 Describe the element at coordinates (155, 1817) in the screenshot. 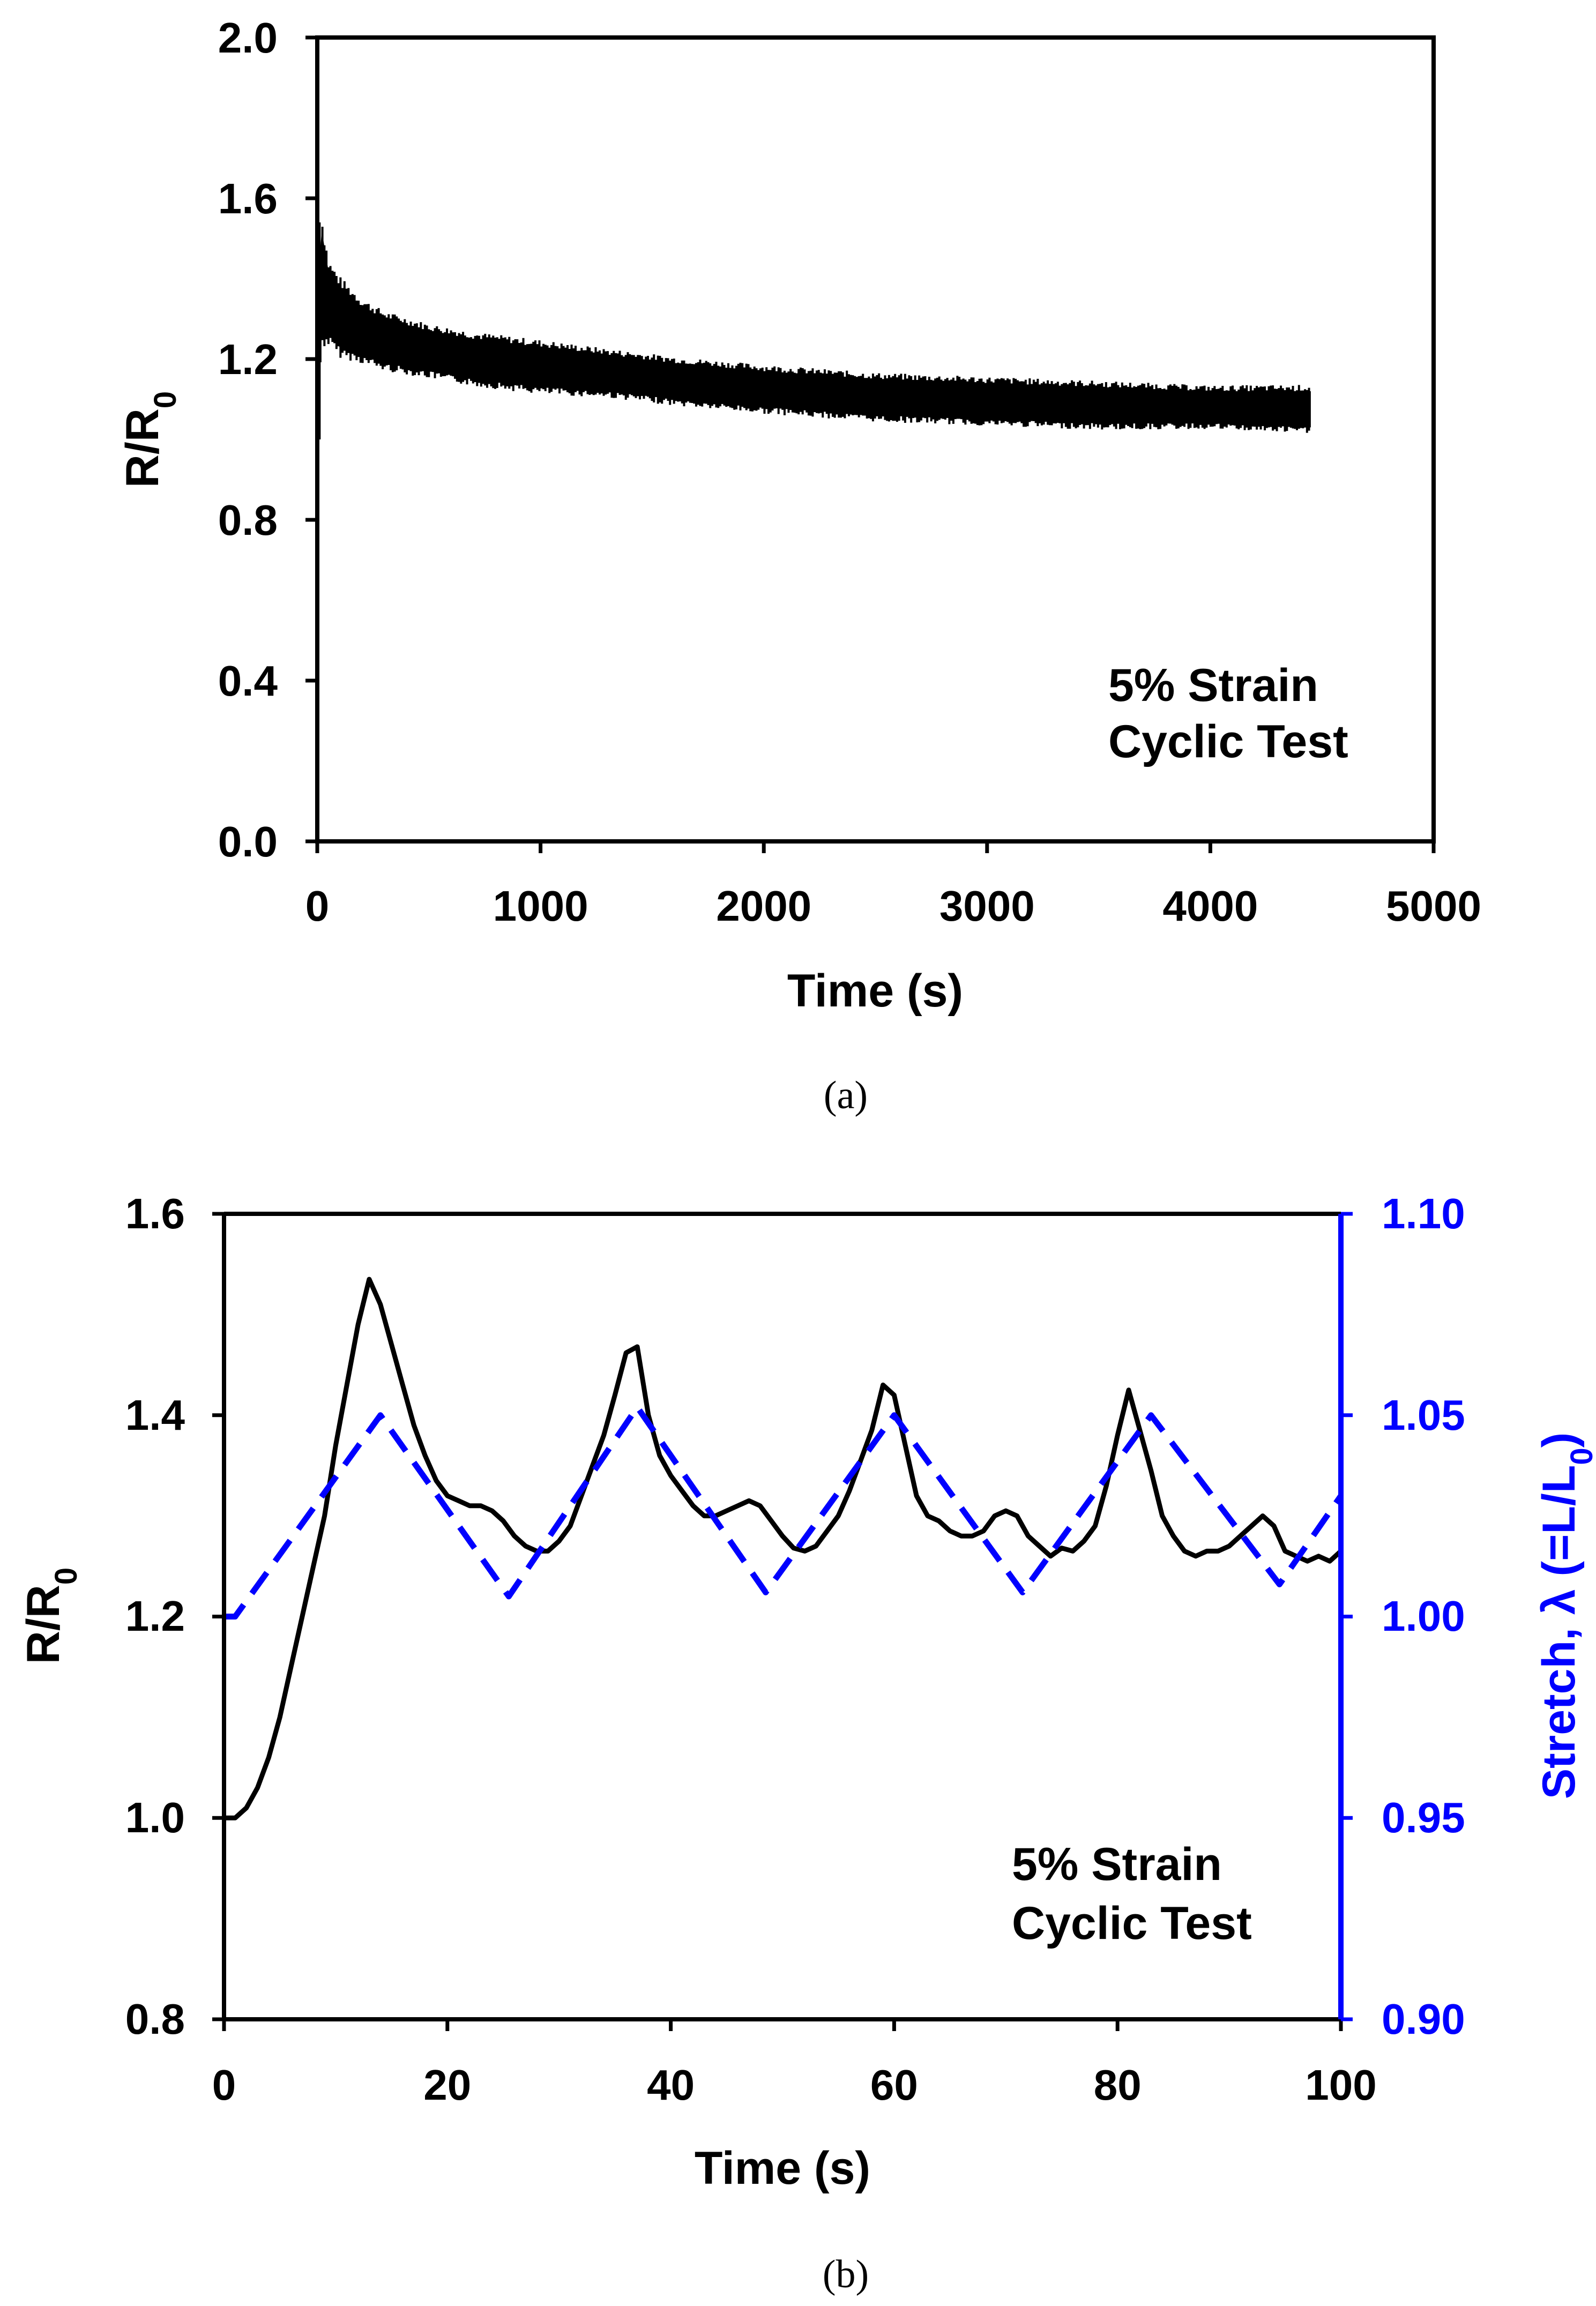

I see `y-tick-label: 1.0` at that location.